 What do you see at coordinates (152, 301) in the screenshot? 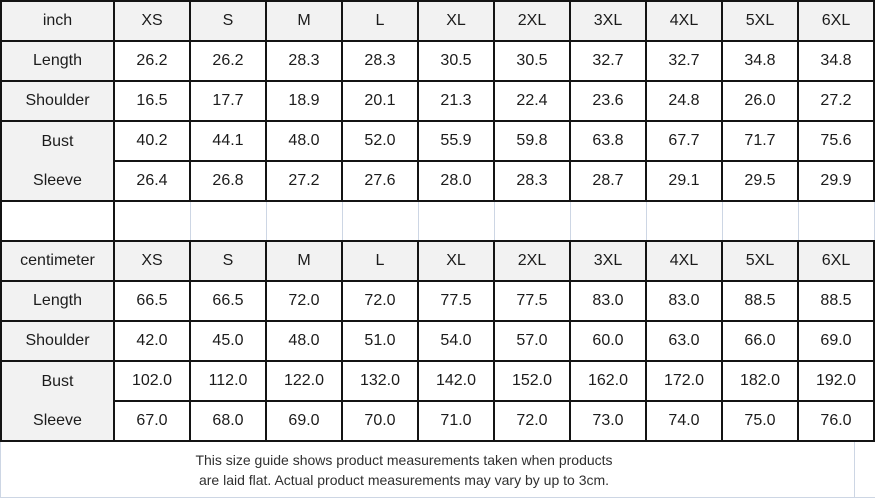
I see `size-value: 66.5` at bounding box center [152, 301].